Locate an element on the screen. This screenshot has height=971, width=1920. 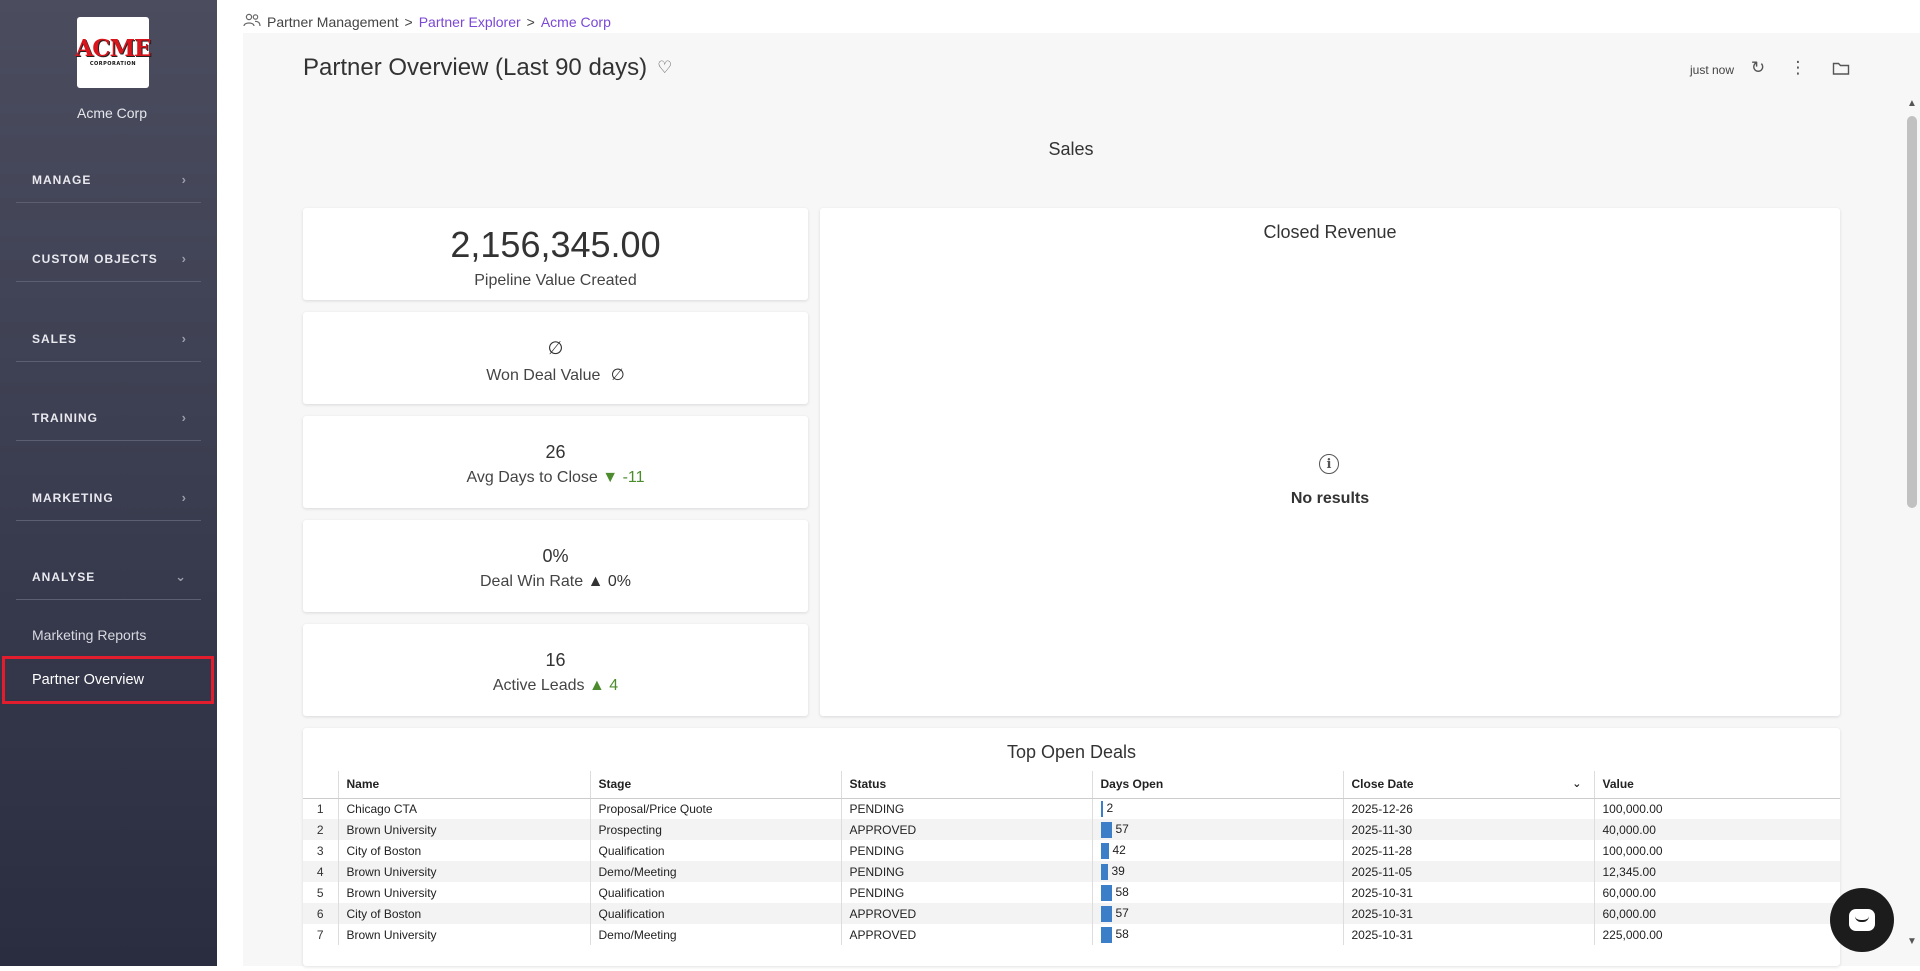
panel-title: Top Open Deals is located at coordinates (1071, 752).